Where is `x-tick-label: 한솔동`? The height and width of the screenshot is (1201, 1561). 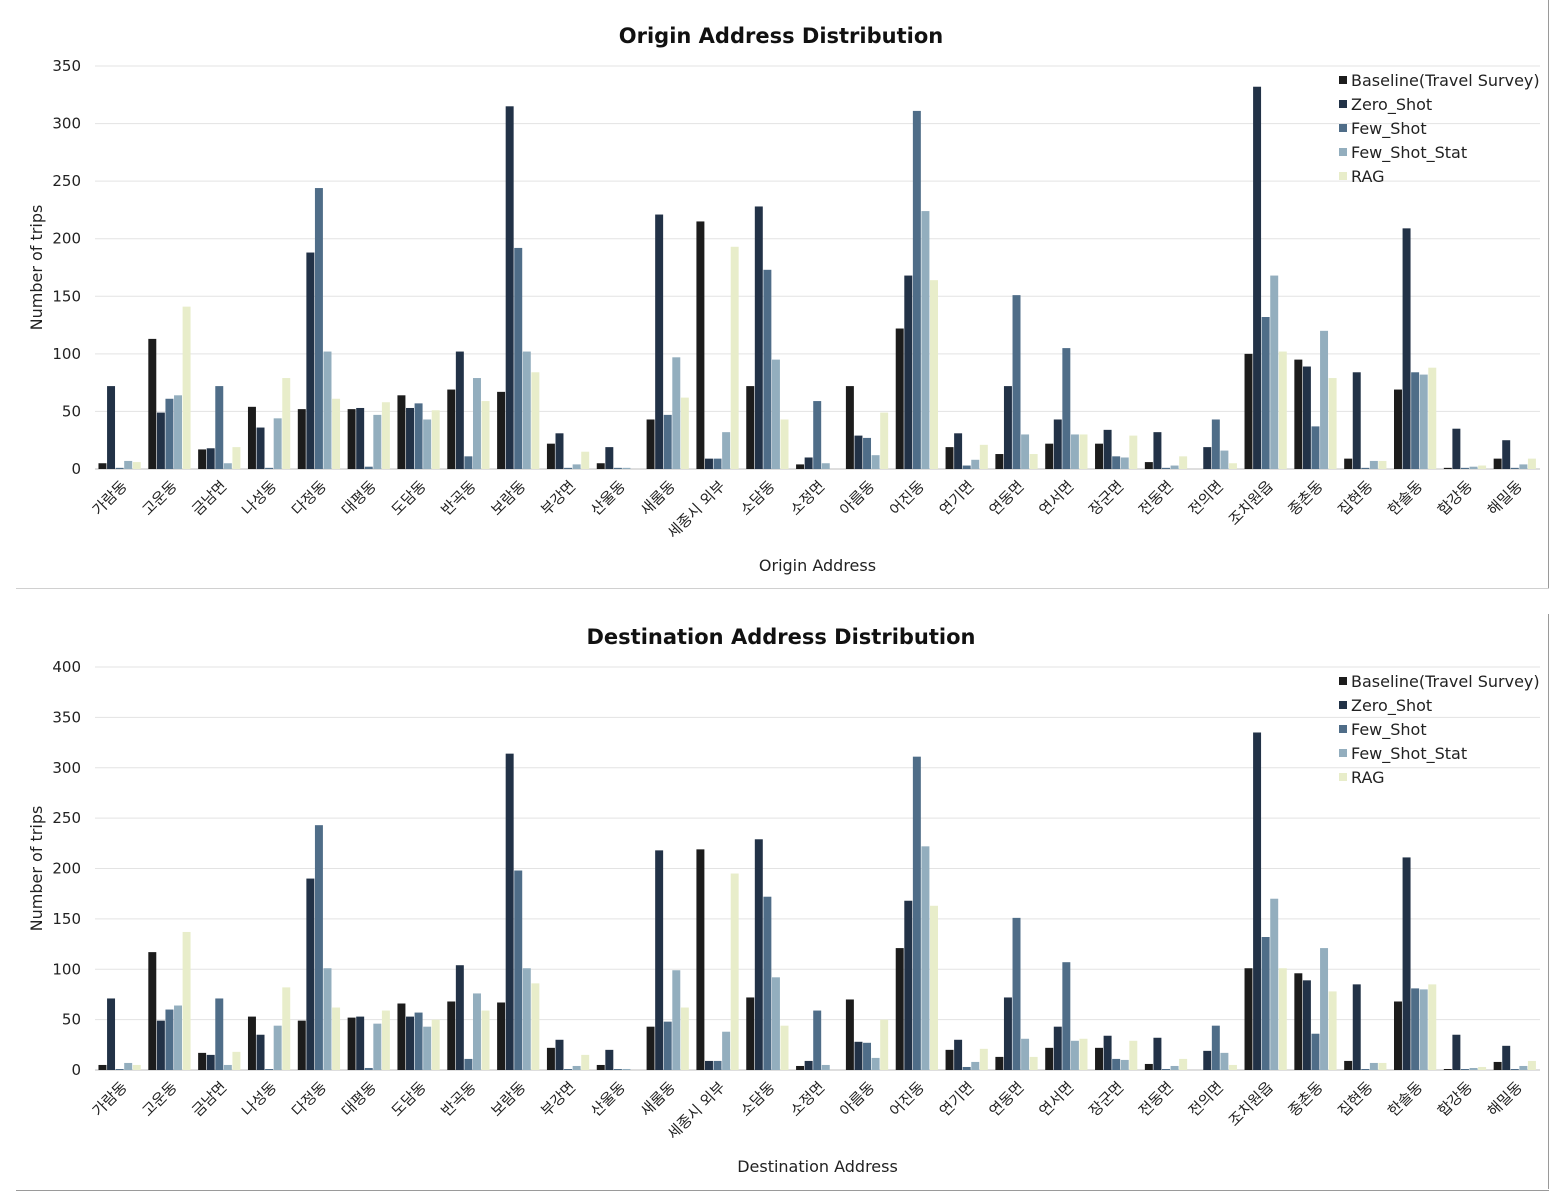
x-tick-label: 한솔동 is located at coordinates (1405, 498).